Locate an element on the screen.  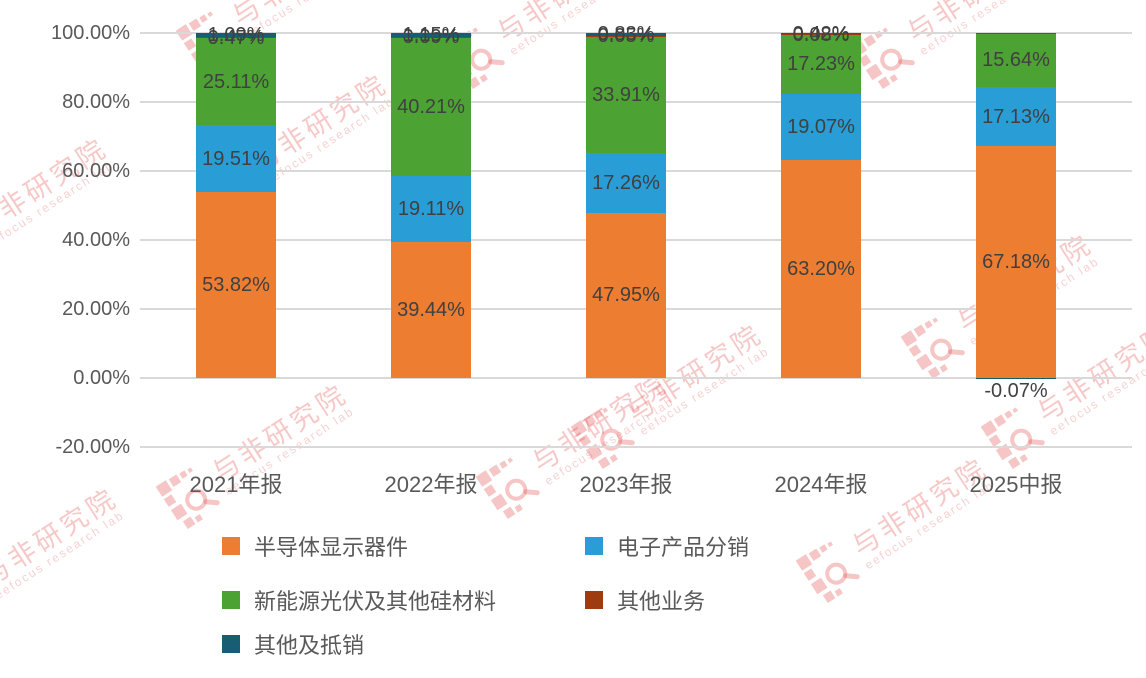
bar-data-label: 17.26% is located at coordinates (626, 182).